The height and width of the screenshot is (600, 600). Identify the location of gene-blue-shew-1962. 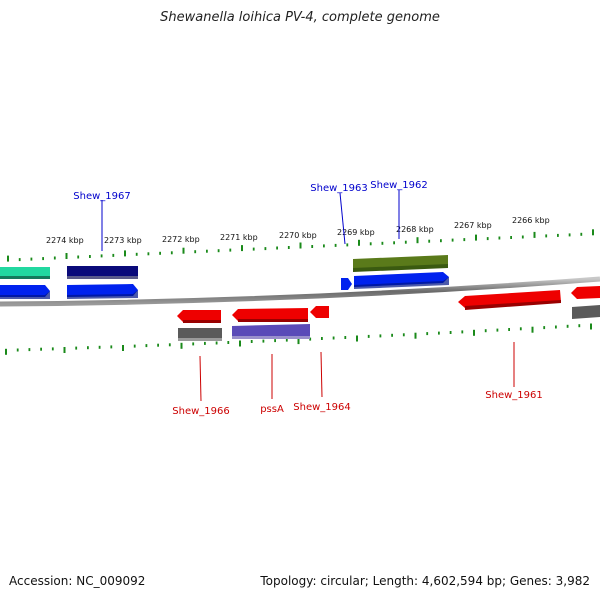
(401, 280).